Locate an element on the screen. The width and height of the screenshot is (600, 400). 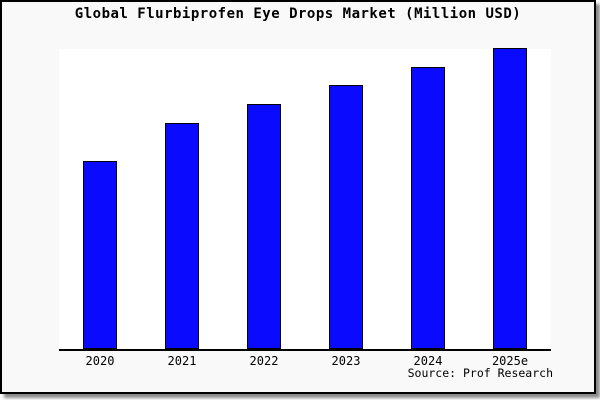
x-tick-label: 2022 is located at coordinates (264, 361).